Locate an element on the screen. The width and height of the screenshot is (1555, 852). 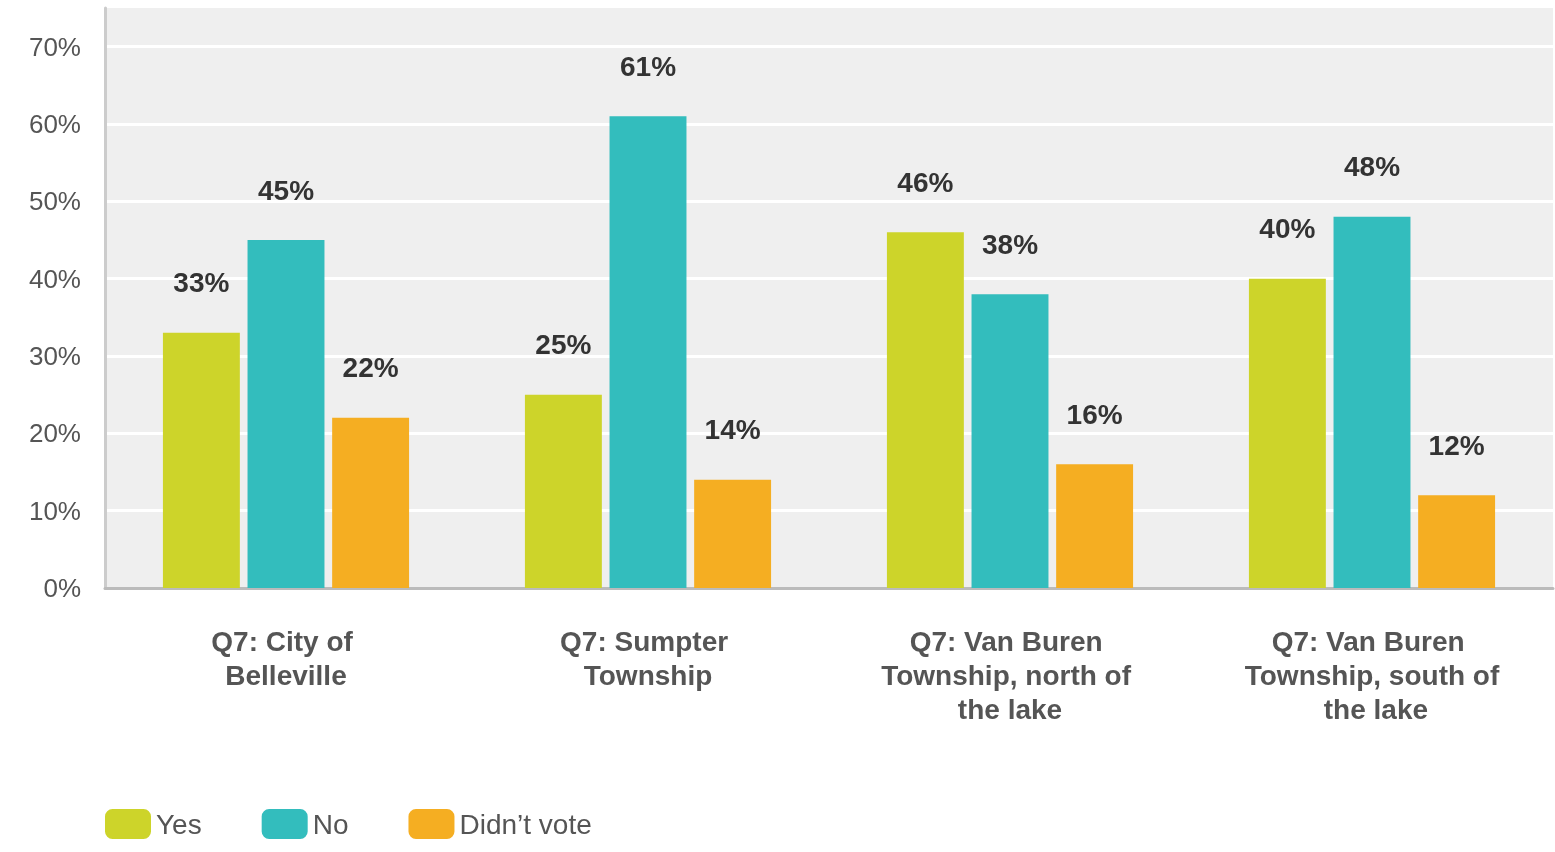
data-label: 38% is located at coordinates (1010, 244).